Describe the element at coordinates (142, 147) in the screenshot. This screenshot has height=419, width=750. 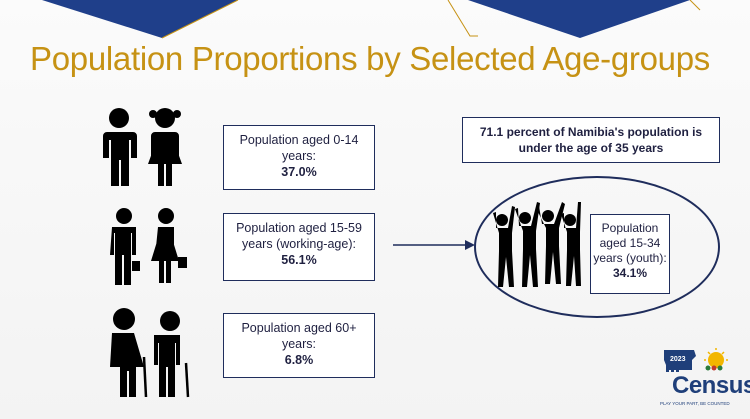
I see `children-icon` at that location.